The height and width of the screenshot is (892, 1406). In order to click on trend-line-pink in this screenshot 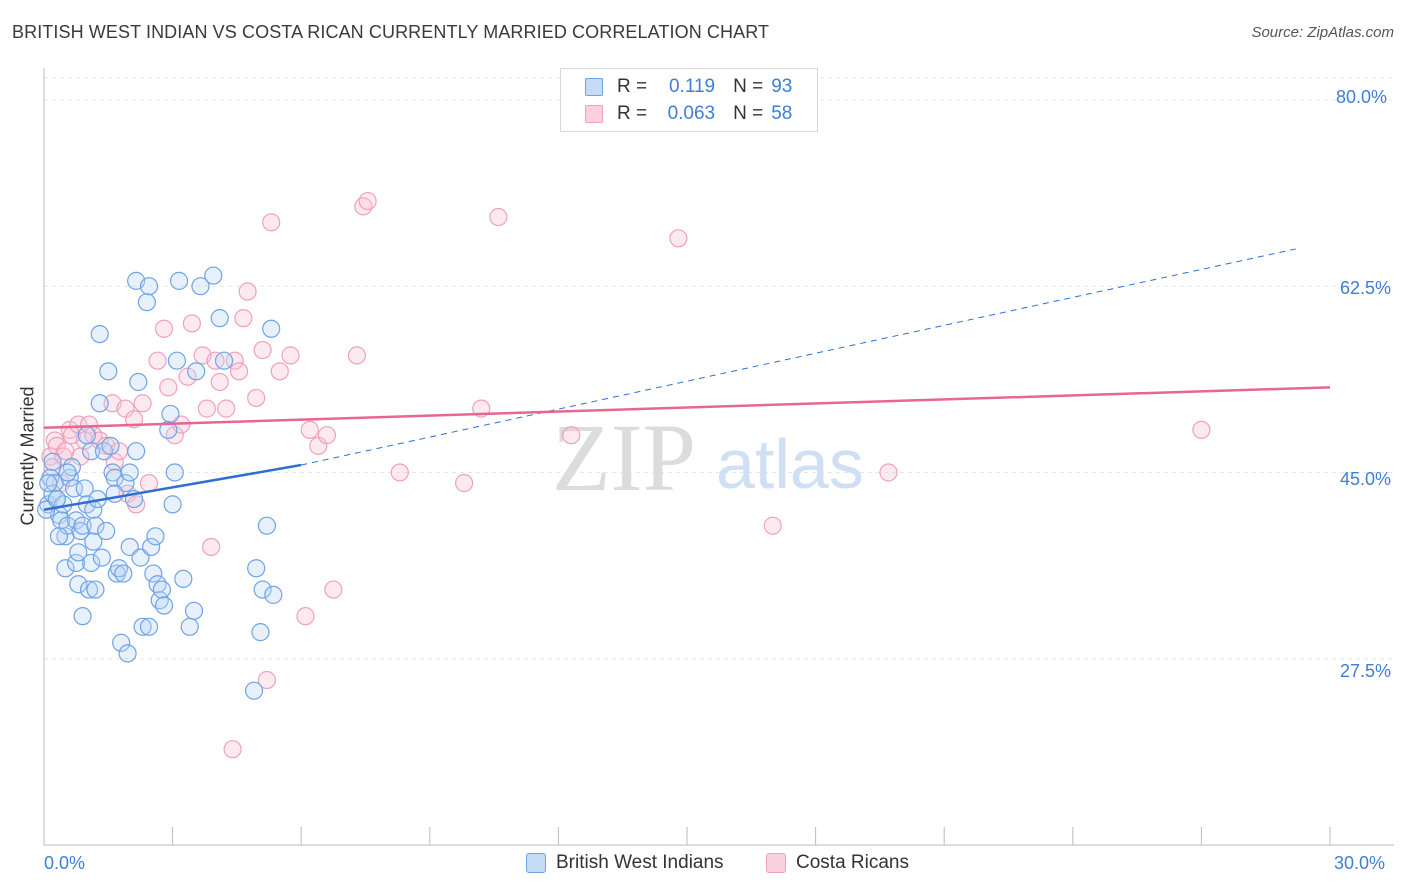, I will do `click(687, 408)`.